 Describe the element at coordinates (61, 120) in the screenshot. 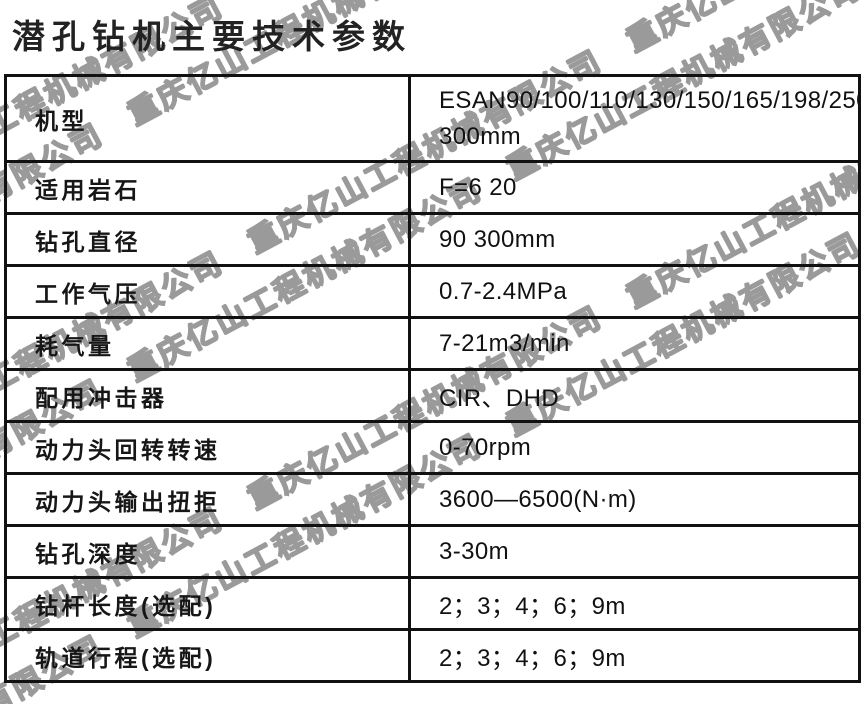

I see `row-label: 机型` at that location.